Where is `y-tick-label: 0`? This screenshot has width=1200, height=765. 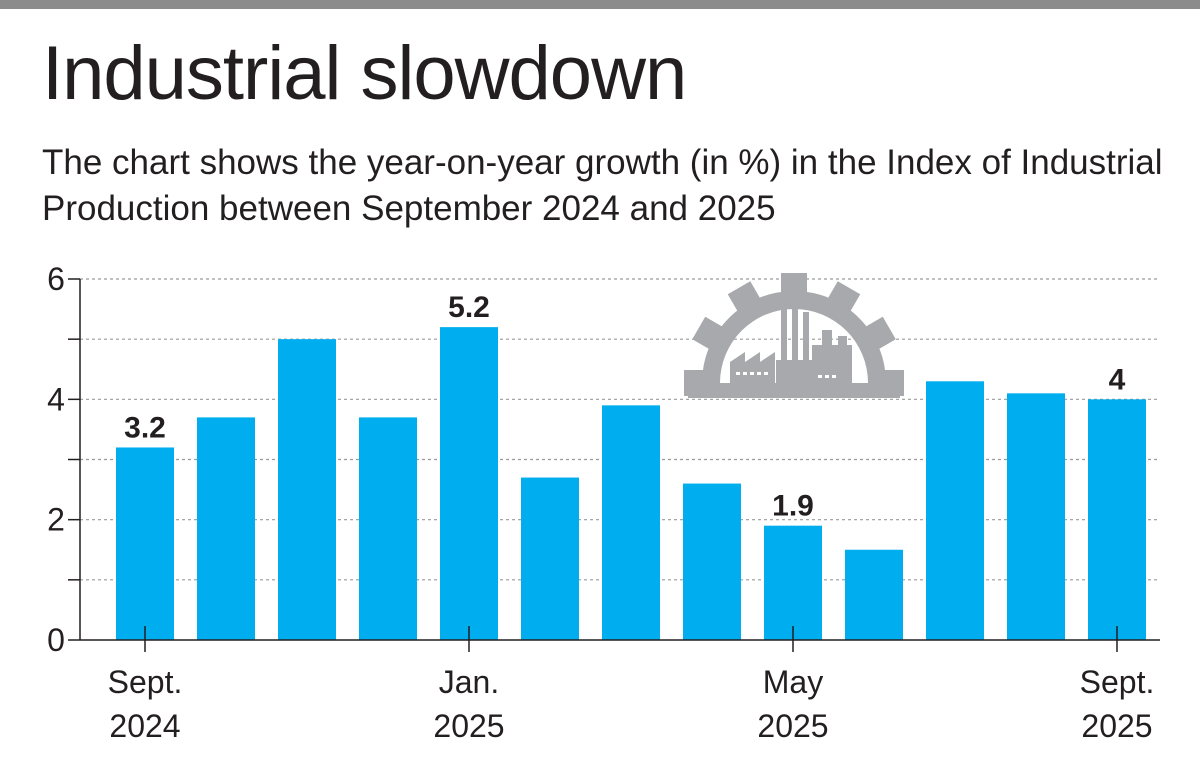
y-tick-label: 0 is located at coordinates (56, 640).